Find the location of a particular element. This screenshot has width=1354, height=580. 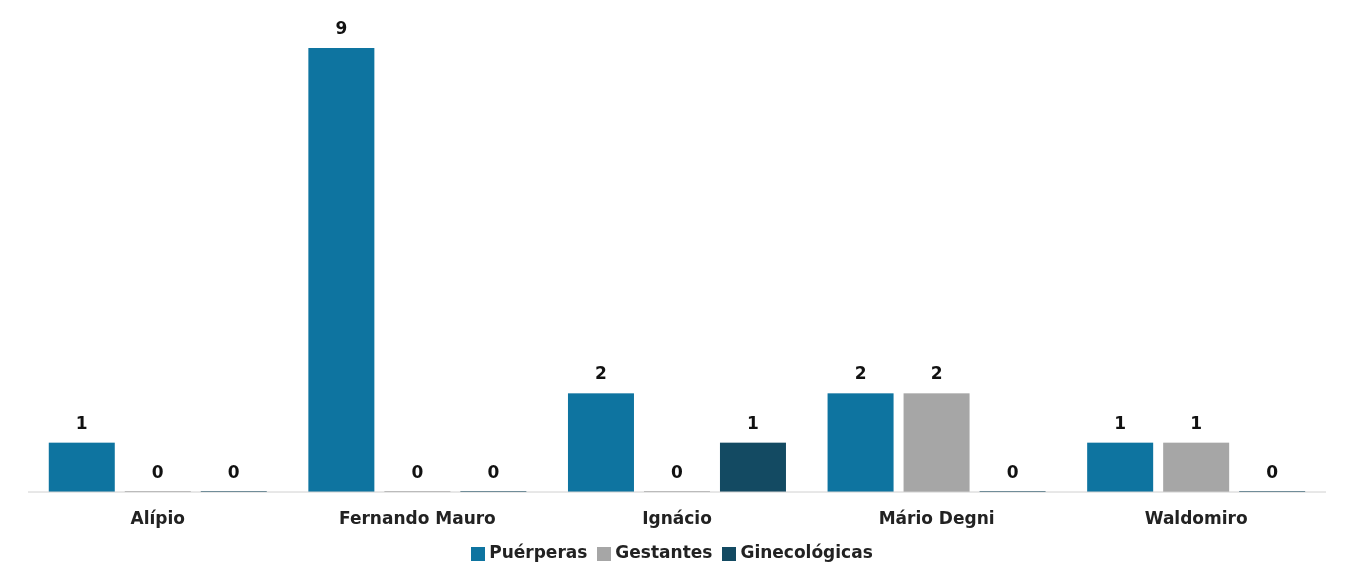

legend-label: Puérperas is located at coordinates (538, 552).